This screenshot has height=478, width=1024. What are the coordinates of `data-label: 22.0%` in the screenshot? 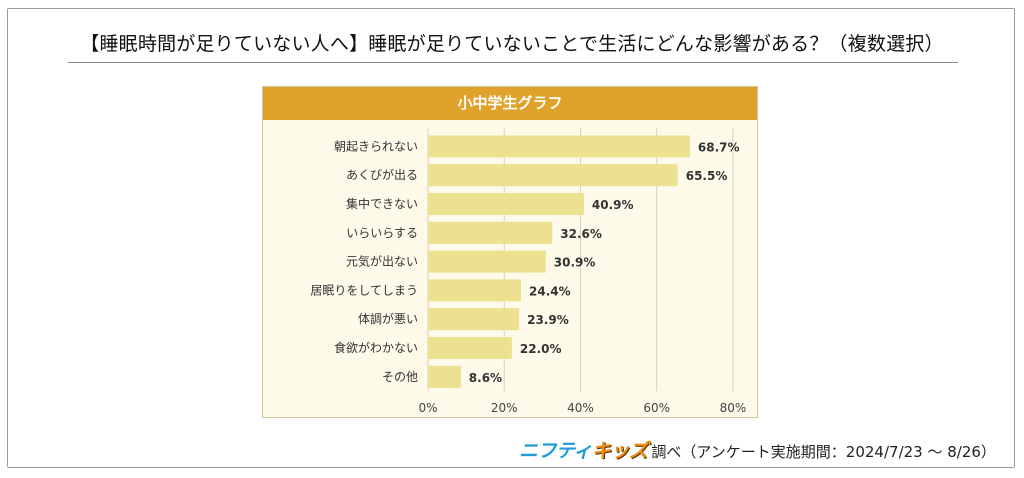 It's located at (541, 349).